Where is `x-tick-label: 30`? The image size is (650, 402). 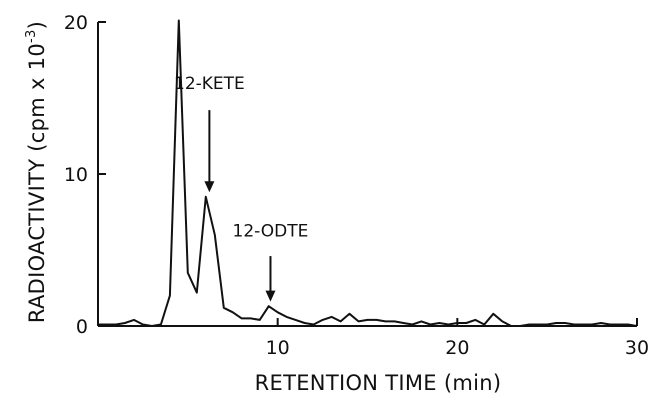
x-tick-label: 30 is located at coordinates (637, 348).